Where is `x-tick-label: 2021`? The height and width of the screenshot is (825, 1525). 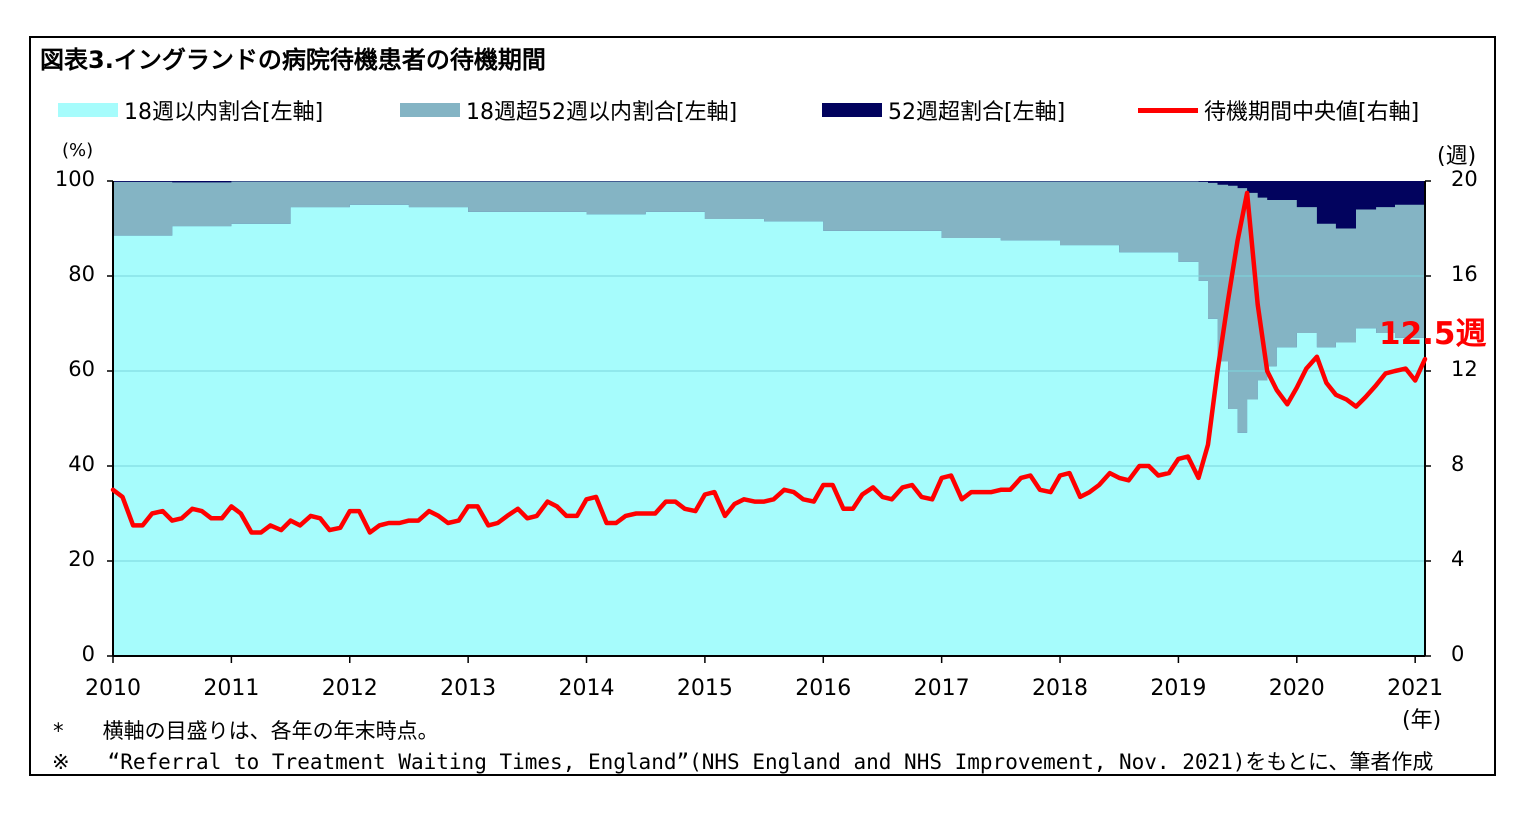 x-tick-label: 2021 is located at coordinates (1415, 688).